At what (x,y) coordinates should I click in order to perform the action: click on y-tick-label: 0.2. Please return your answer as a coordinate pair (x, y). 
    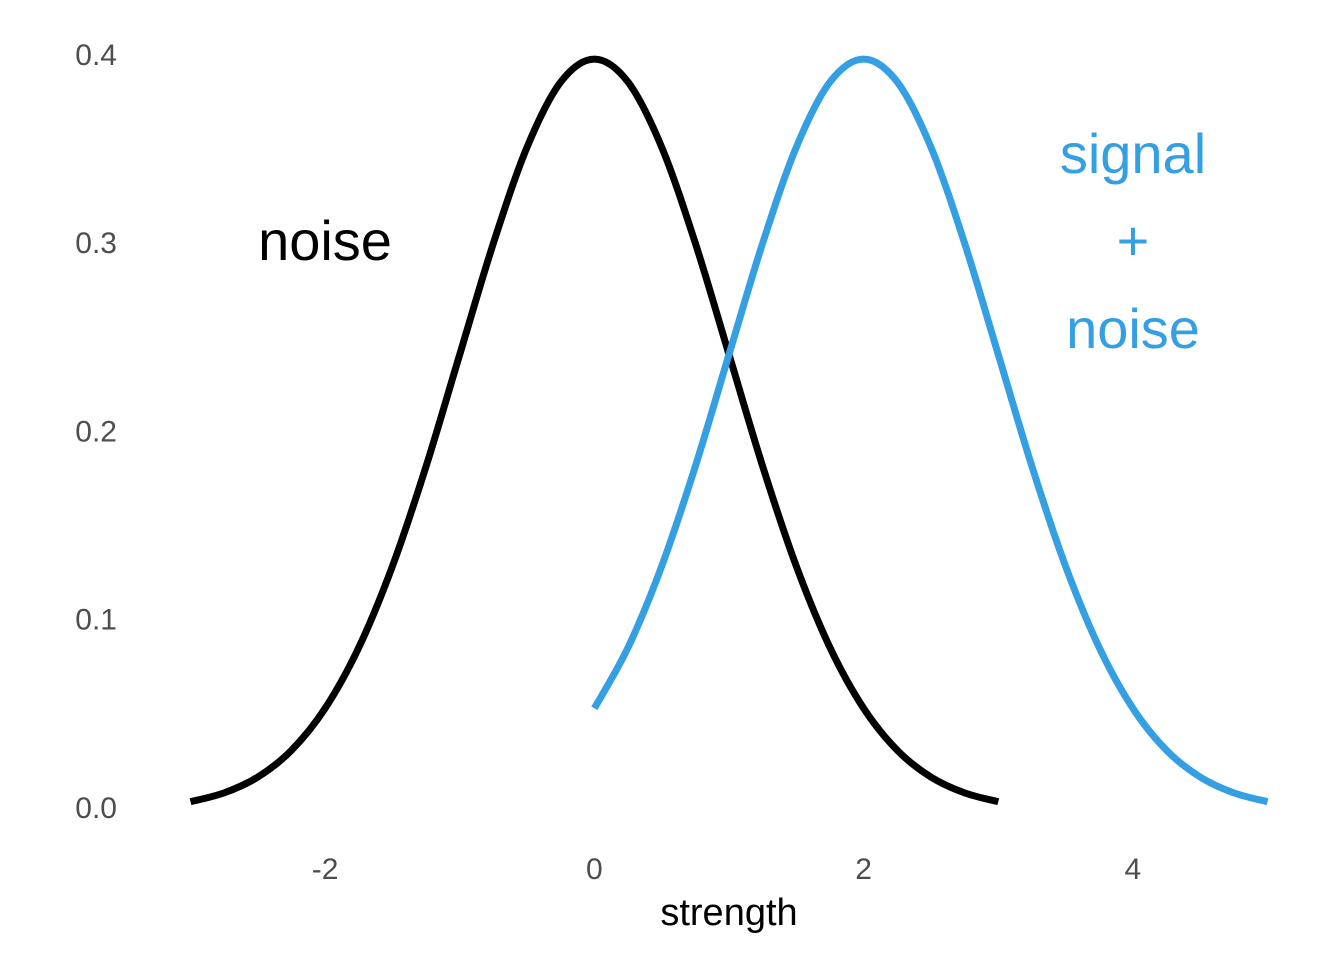
    Looking at the image, I should click on (96, 431).